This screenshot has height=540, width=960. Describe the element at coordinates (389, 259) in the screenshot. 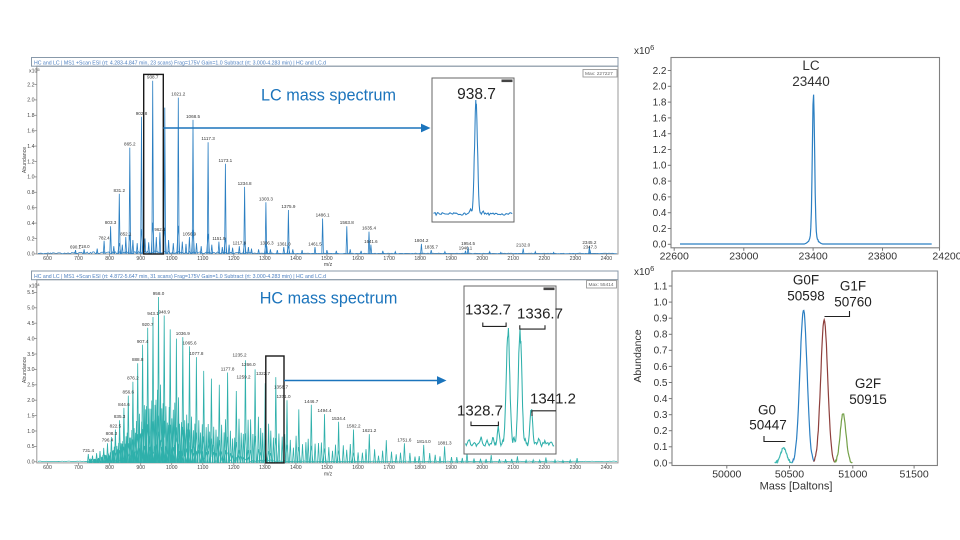

I see `svg-text: 1700` at that location.